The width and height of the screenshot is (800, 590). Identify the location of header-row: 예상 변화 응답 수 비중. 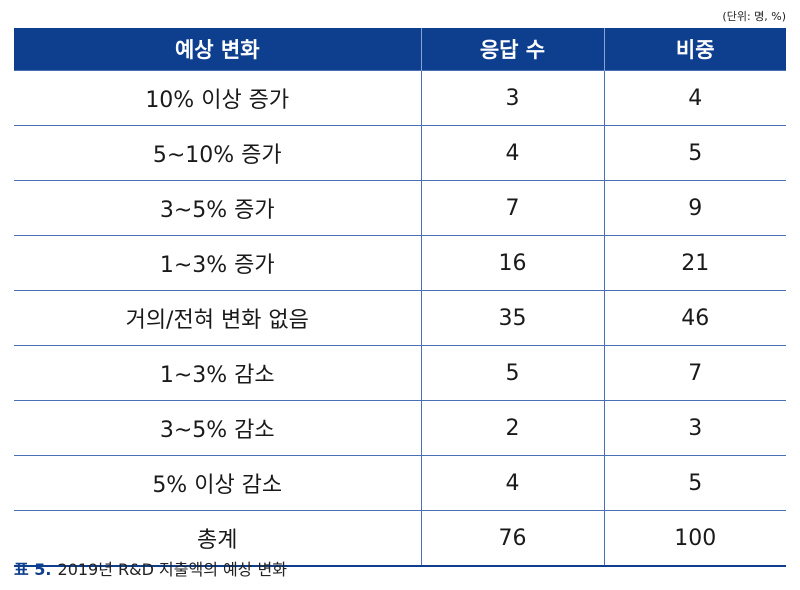
(400, 49).